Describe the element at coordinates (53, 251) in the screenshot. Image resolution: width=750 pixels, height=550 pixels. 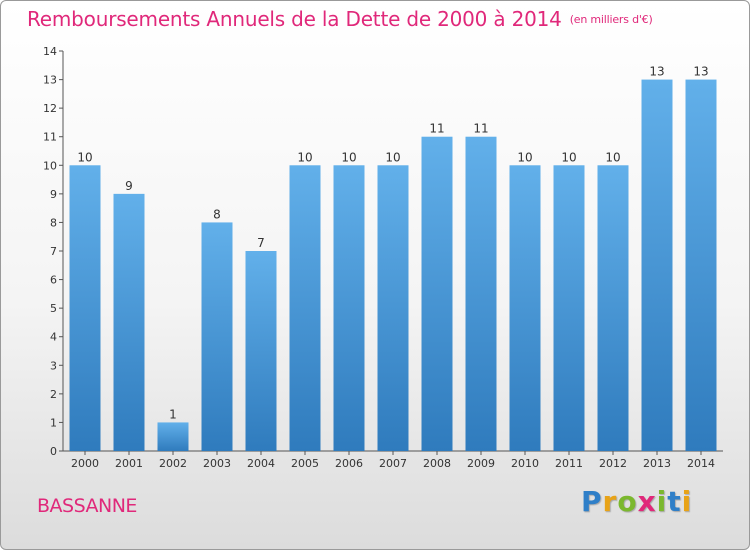
I see `y-tick-label: 7` at that location.